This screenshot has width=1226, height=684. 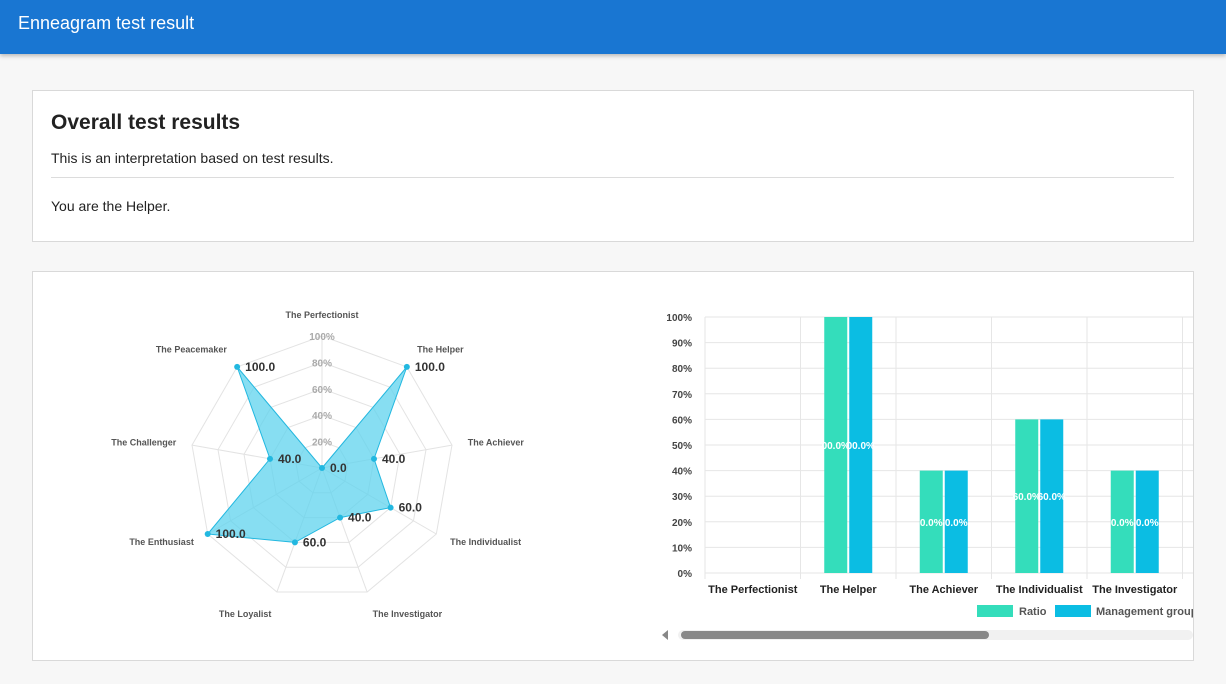 What do you see at coordinates (679, 318) in the screenshot?
I see `y-tick-label: 100%` at bounding box center [679, 318].